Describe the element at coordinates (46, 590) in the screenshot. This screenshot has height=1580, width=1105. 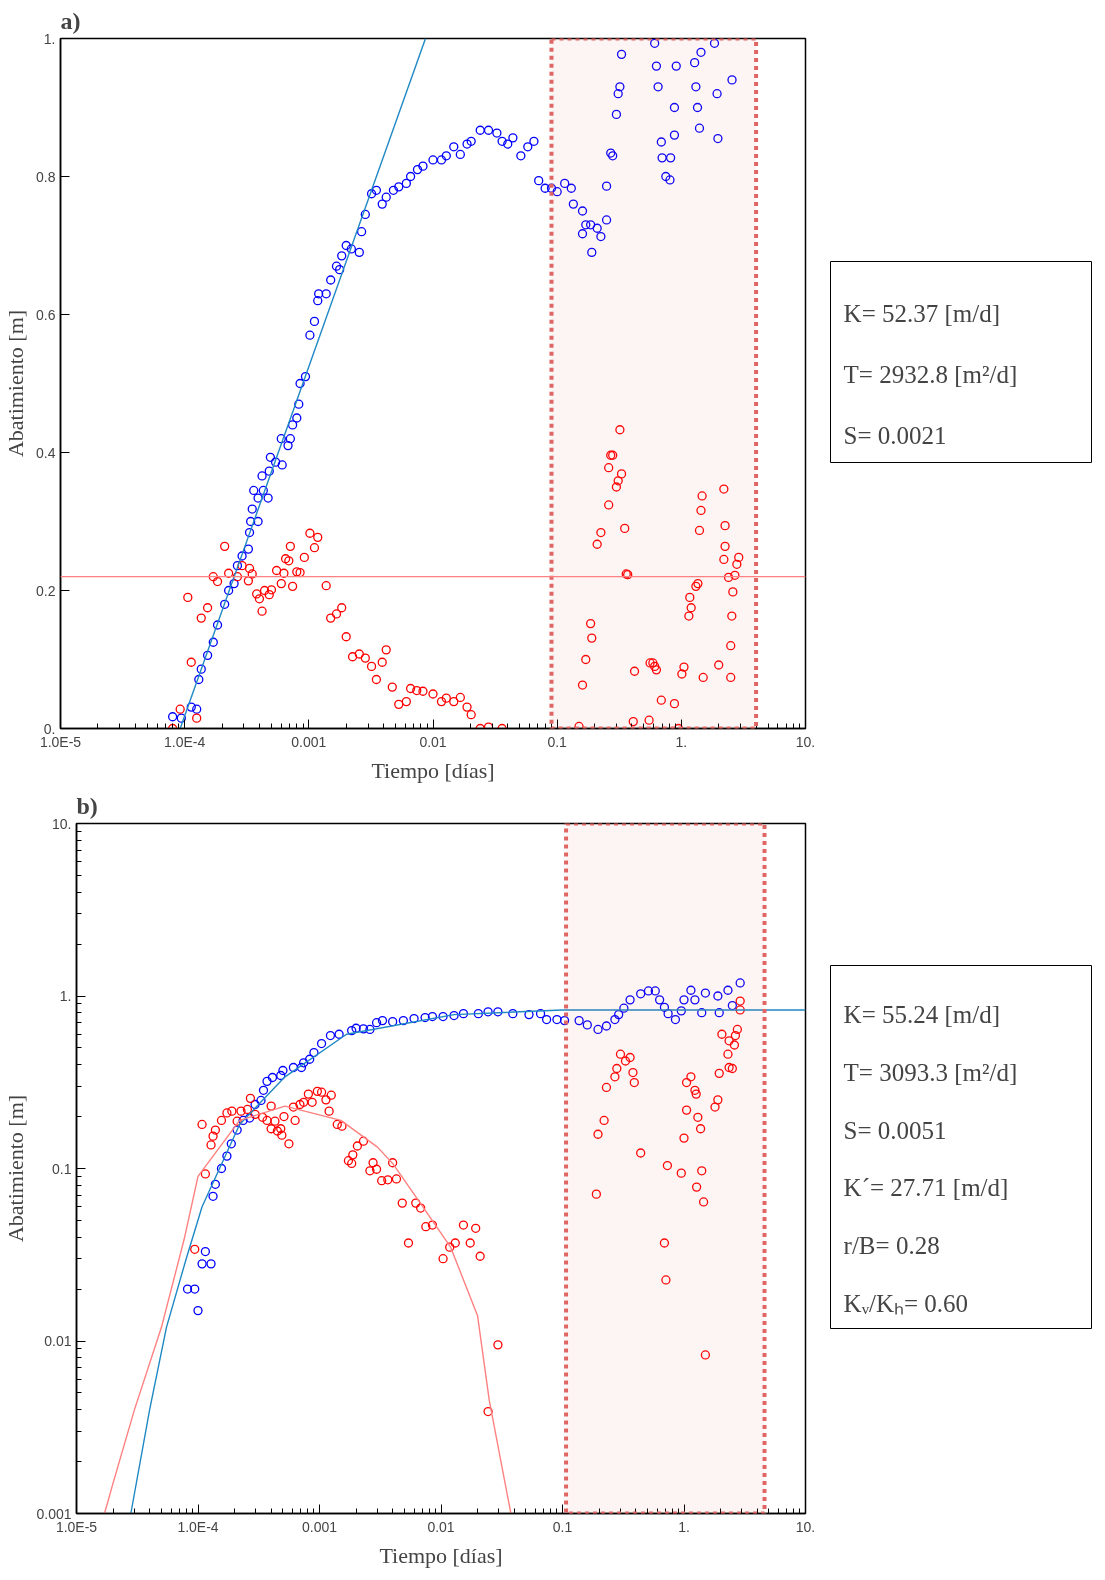
I see `y-tick-label: 0.2` at that location.